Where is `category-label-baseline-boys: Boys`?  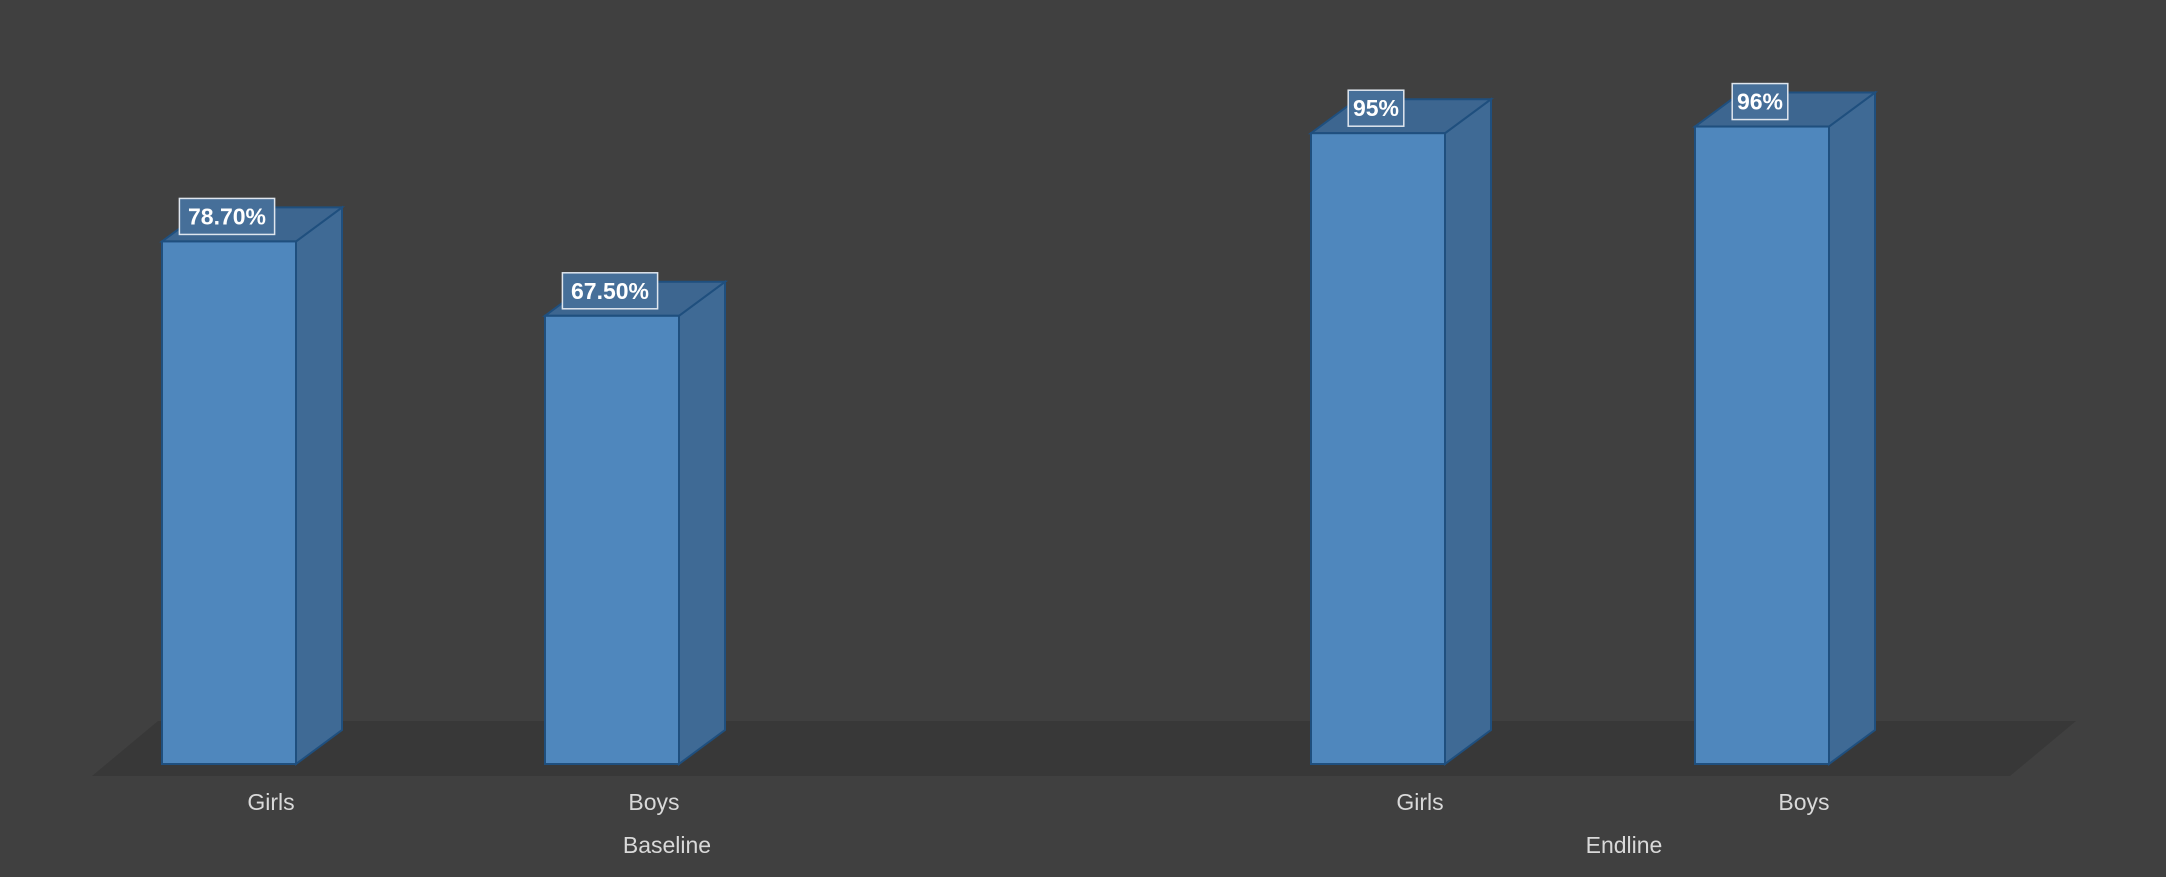 category-label-baseline-boys: Boys is located at coordinates (653, 802).